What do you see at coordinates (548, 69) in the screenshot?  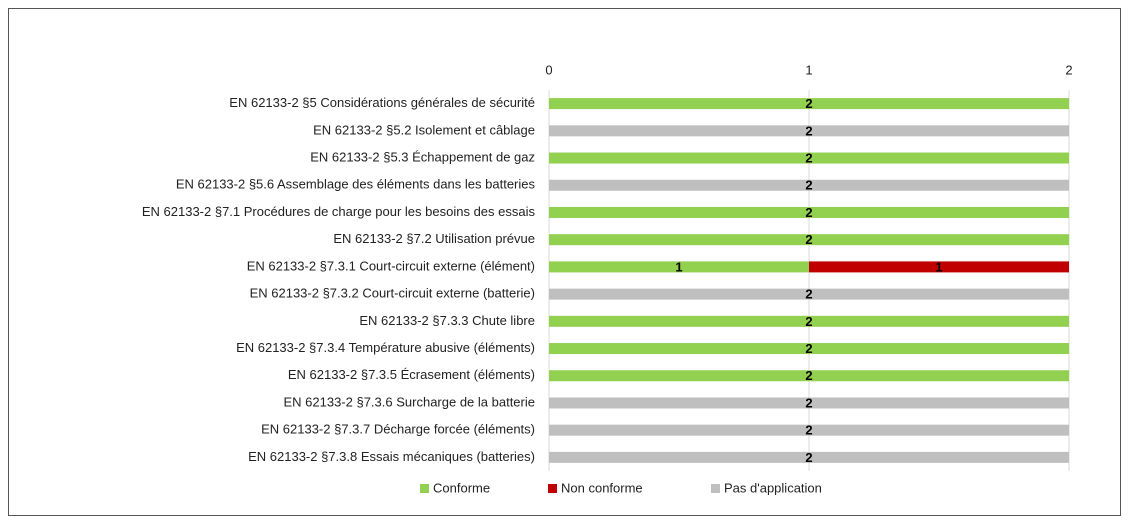 I see `x-tick-label: 0` at bounding box center [548, 69].